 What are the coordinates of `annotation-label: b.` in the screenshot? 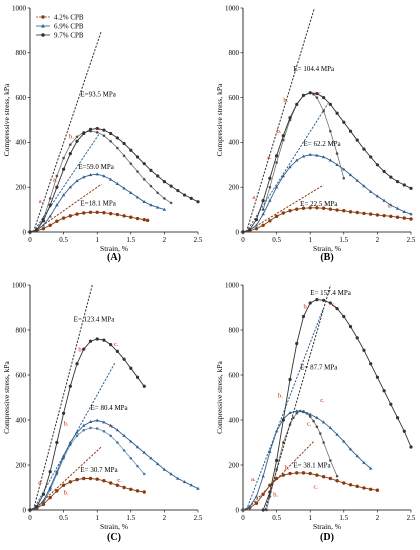 It's located at (275, 495).